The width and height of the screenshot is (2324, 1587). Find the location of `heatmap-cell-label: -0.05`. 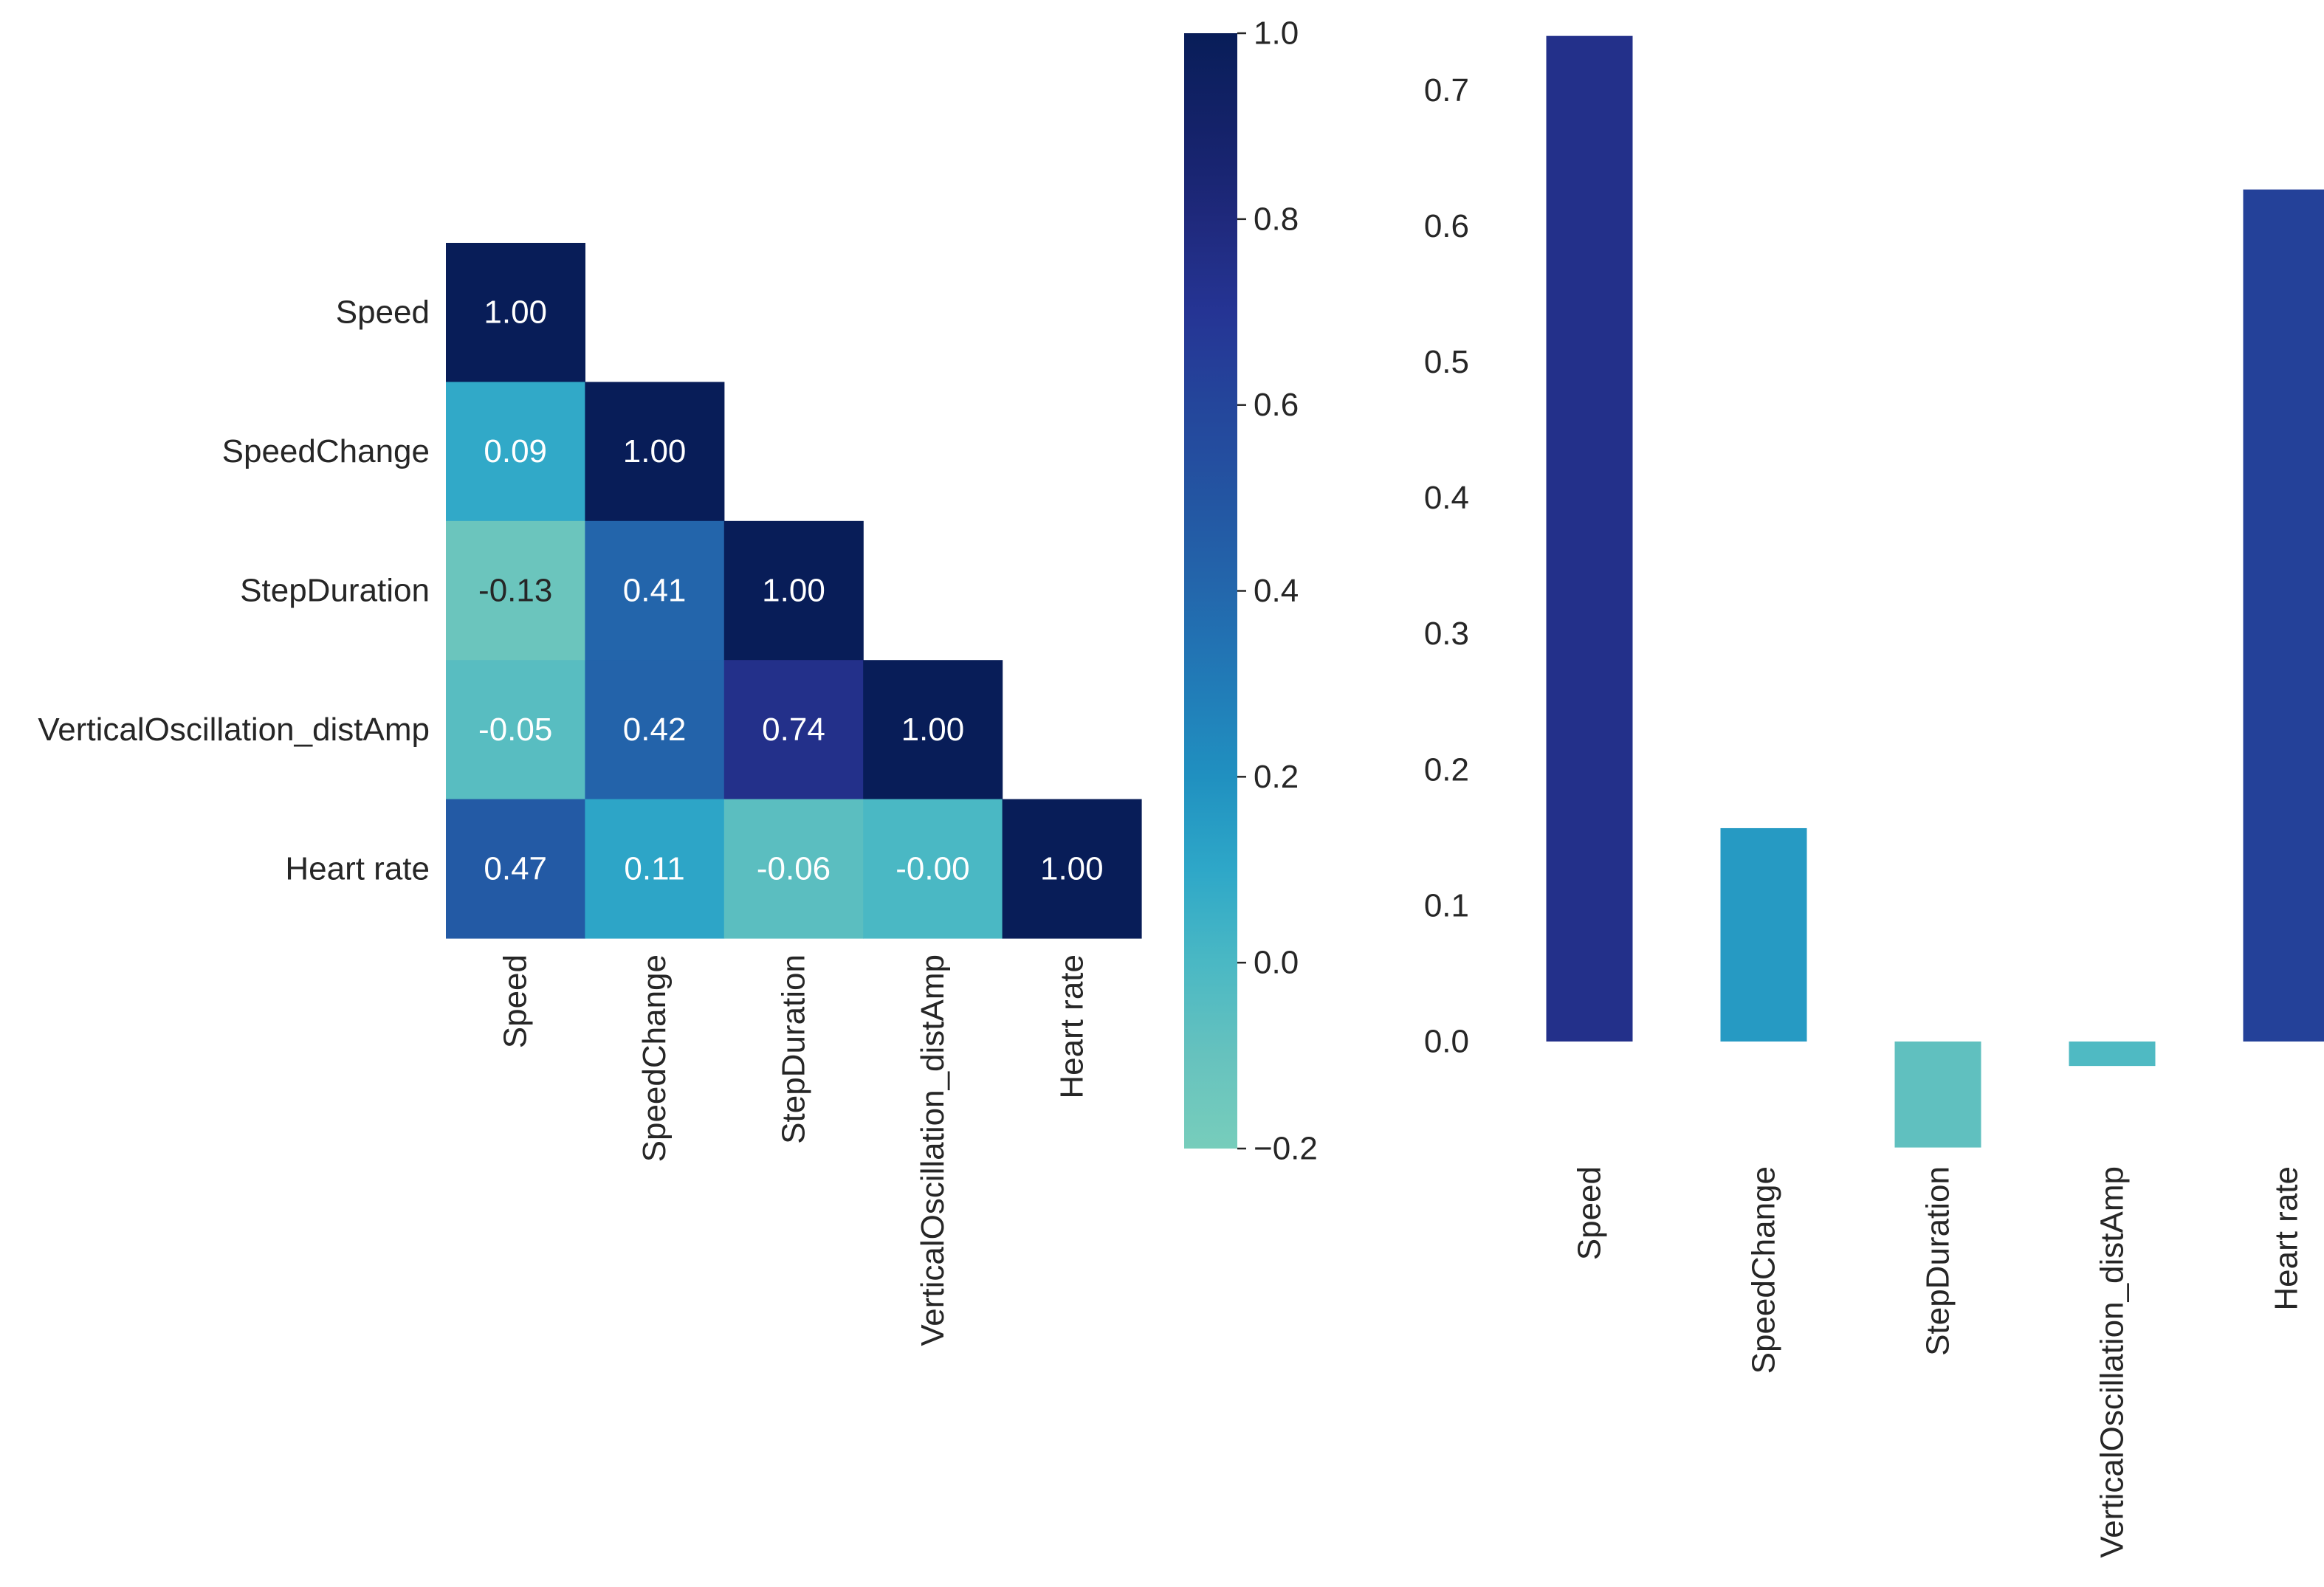

heatmap-cell-label: -0.05 is located at coordinates (515, 730).